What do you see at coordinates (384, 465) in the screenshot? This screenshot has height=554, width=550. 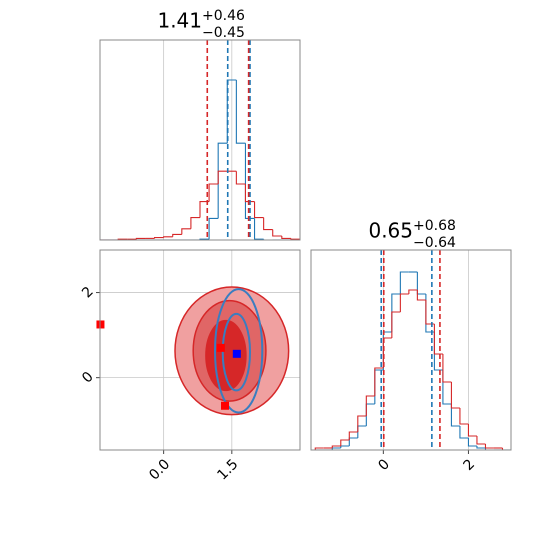 I see `x-tick-label: 0` at bounding box center [384, 465].